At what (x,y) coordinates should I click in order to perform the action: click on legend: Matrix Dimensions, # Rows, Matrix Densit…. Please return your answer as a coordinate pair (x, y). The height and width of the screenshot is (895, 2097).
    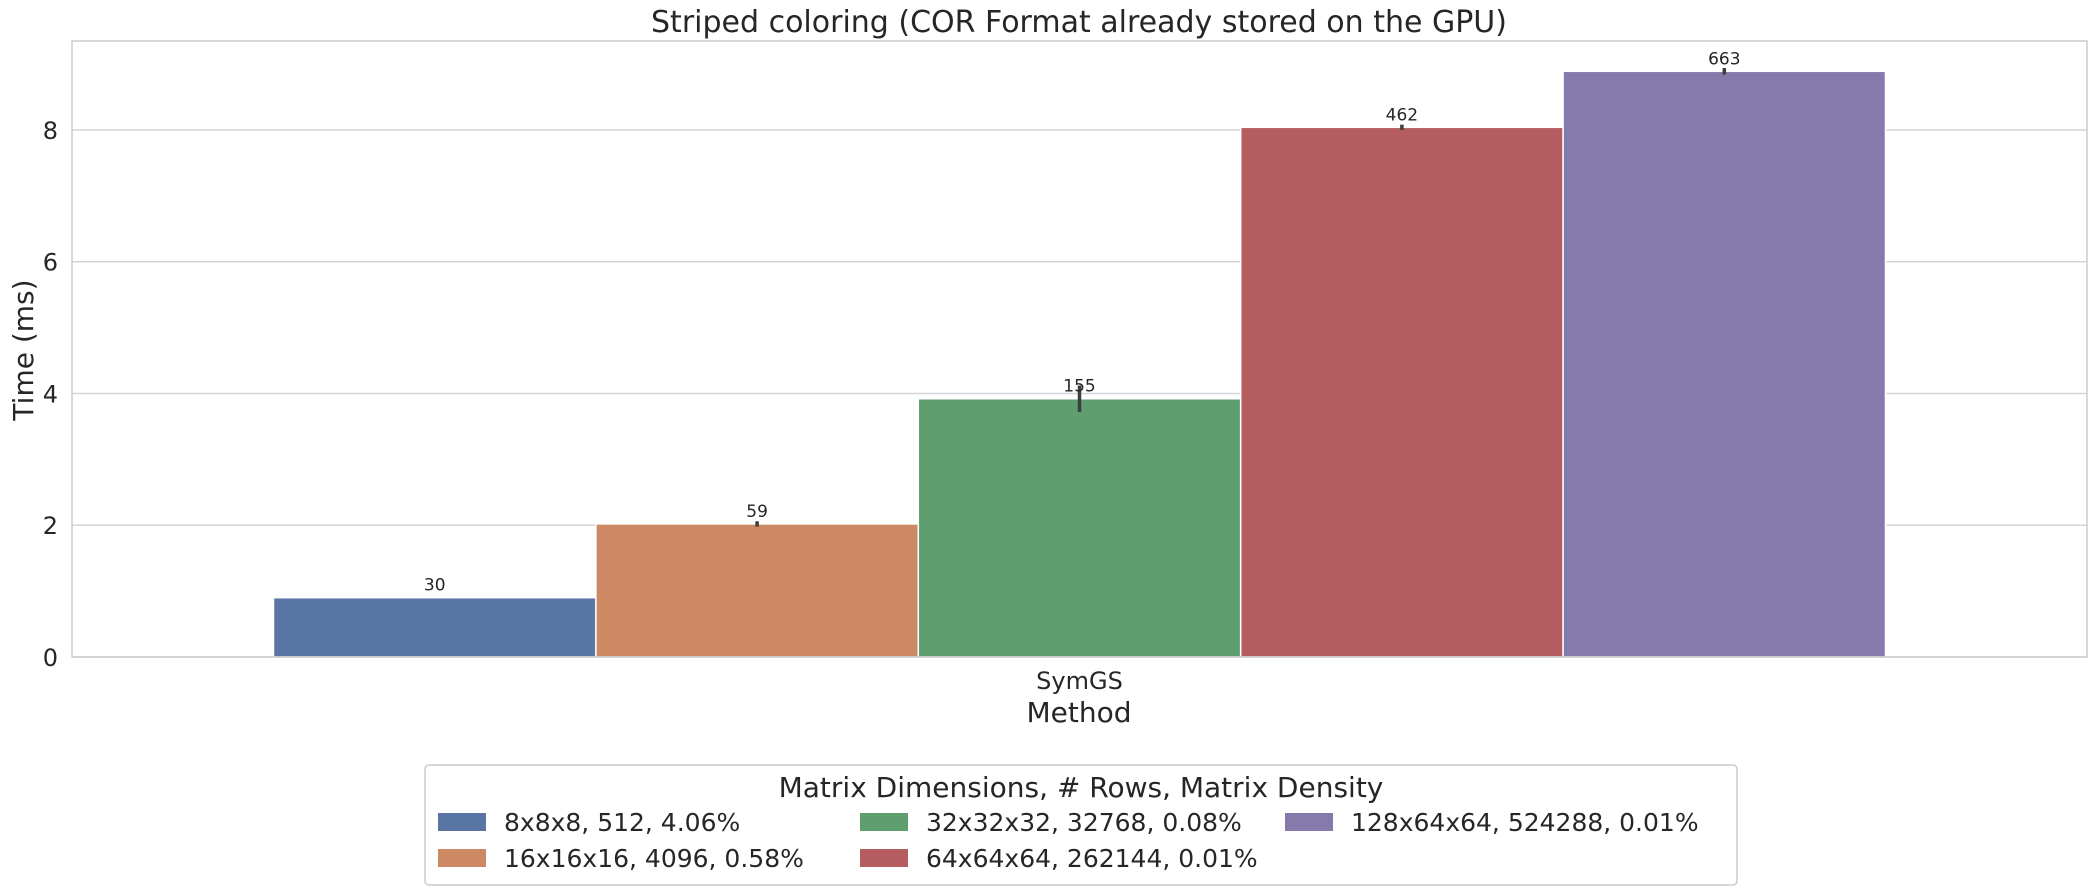
    Looking at the image, I should click on (1081, 825).